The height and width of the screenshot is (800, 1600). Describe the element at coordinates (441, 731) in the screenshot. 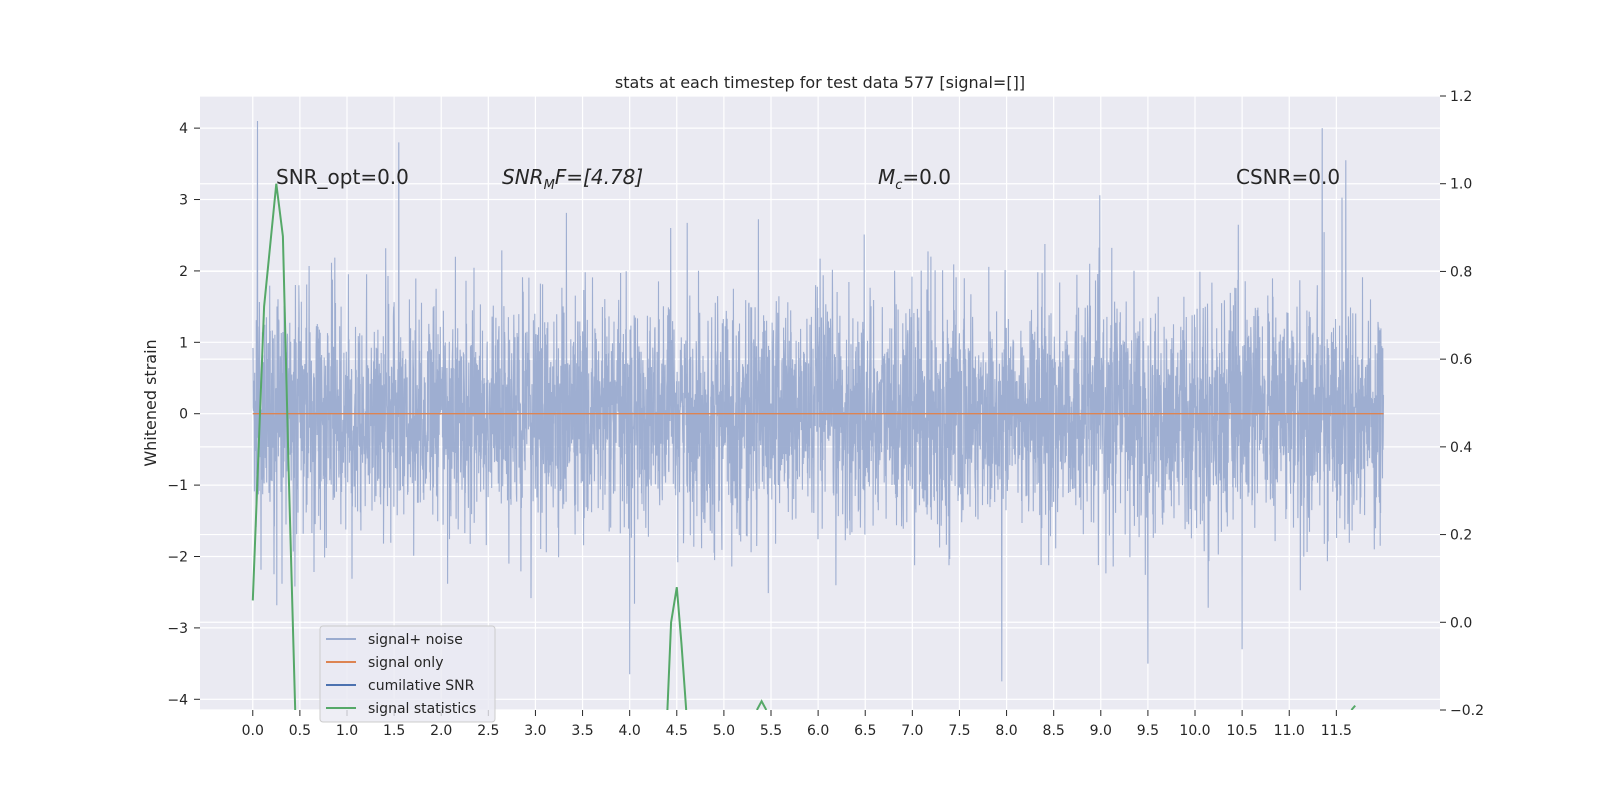

I see `x-tick-label: 2.0` at that location.